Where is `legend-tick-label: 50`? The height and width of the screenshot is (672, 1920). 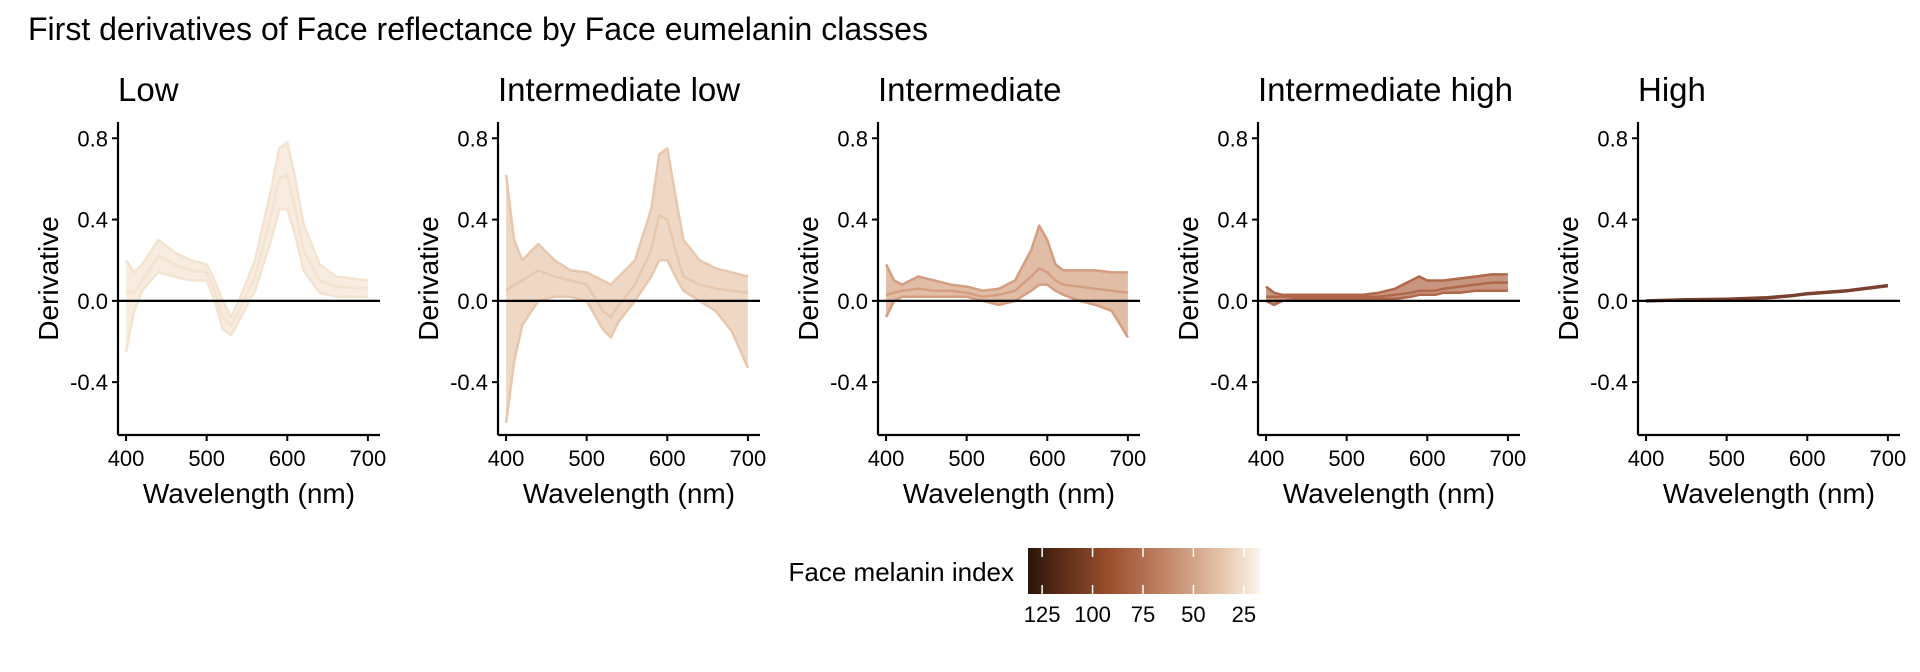 legend-tick-label: 50 is located at coordinates (1193, 614).